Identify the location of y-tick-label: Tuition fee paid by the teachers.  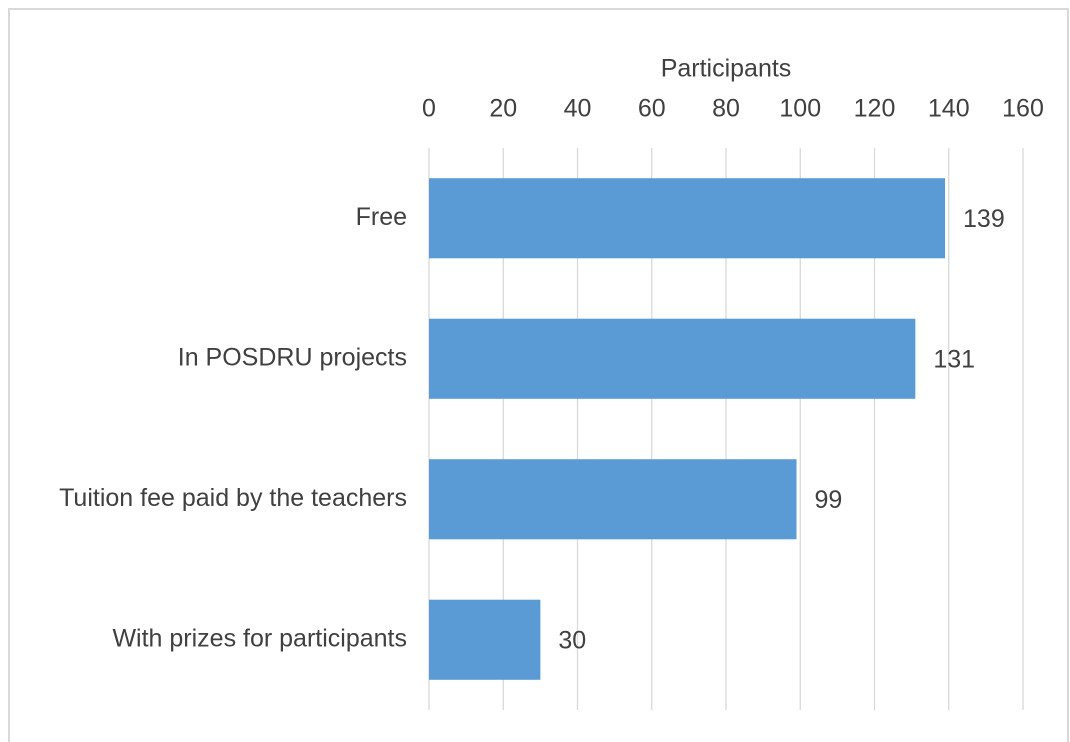
(233, 498).